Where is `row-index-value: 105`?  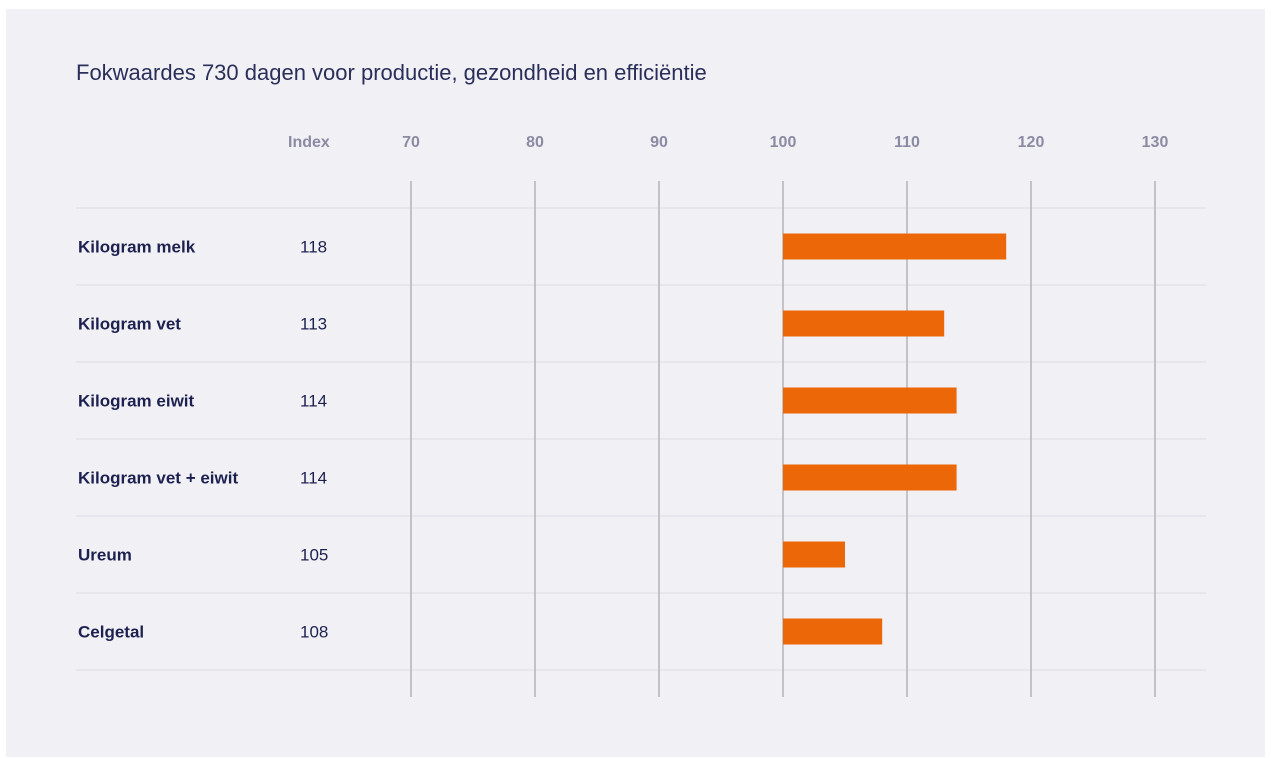
row-index-value: 105 is located at coordinates (314, 555).